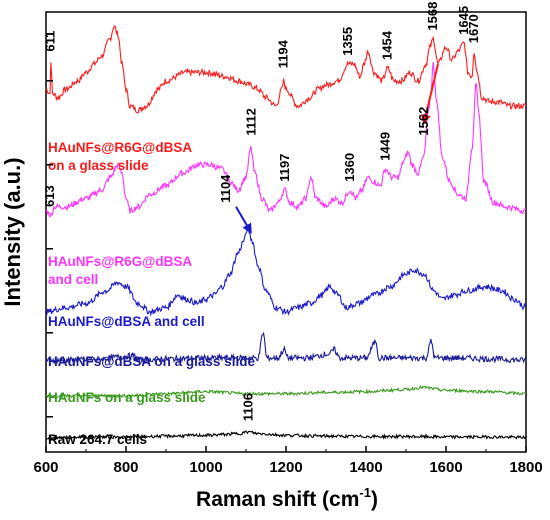 The image size is (550, 520). What do you see at coordinates (120, 147) in the screenshot?
I see `series-label-1-line-1: HAuNFs@R6G@dBSA` at bounding box center [120, 147].